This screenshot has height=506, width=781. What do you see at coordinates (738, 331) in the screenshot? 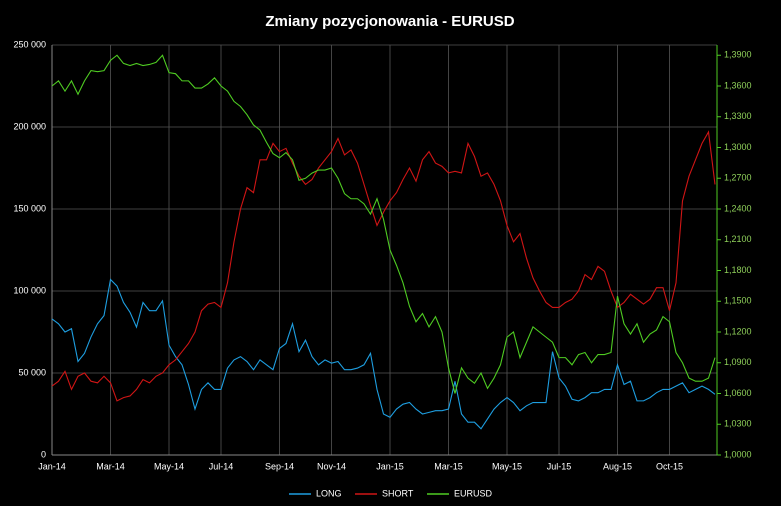
I see `y2-tick-label: 1,1200` at bounding box center [738, 331].